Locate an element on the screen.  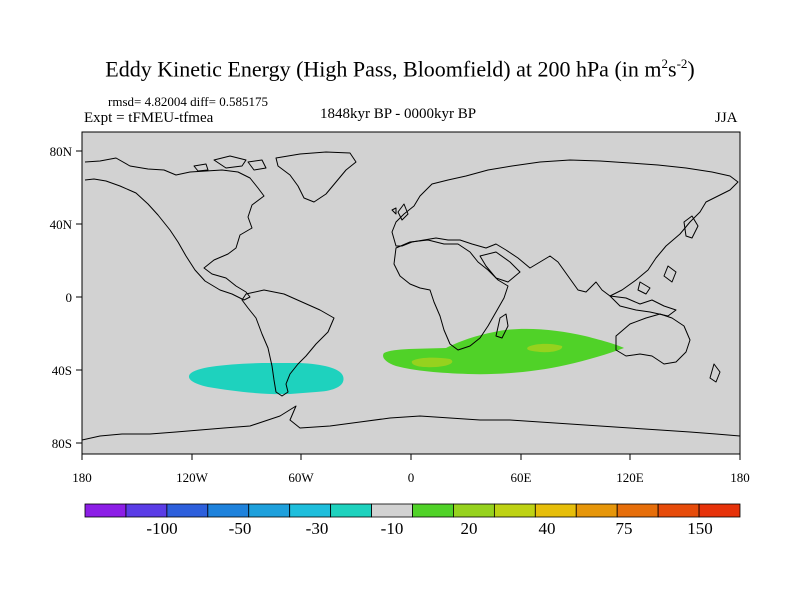
y-tick-label: 80S is located at coordinates (62, 443).